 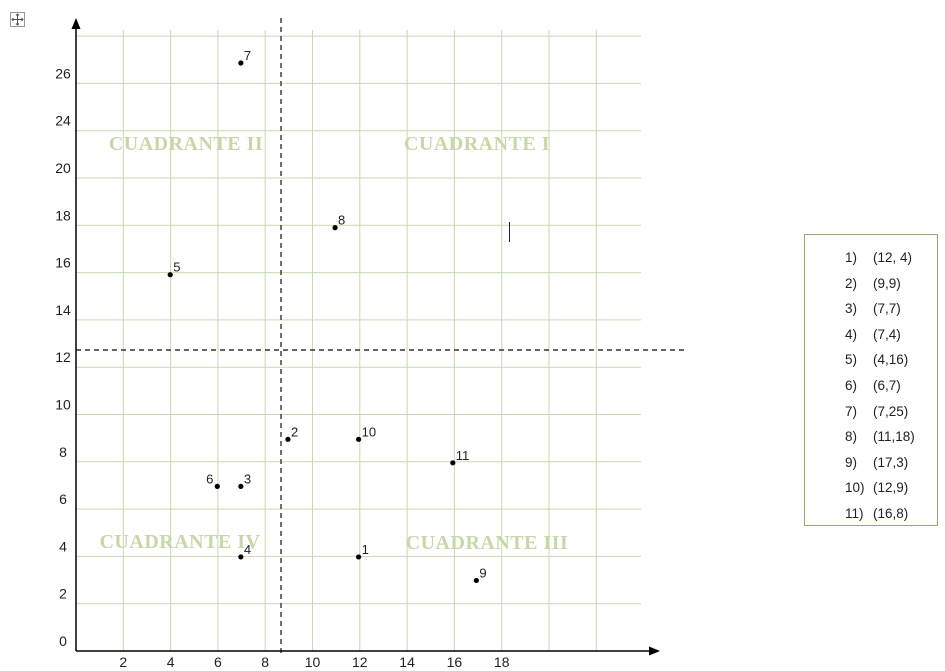 What do you see at coordinates (502, 662) in the screenshot?
I see `x-tick-label: 18` at bounding box center [502, 662].